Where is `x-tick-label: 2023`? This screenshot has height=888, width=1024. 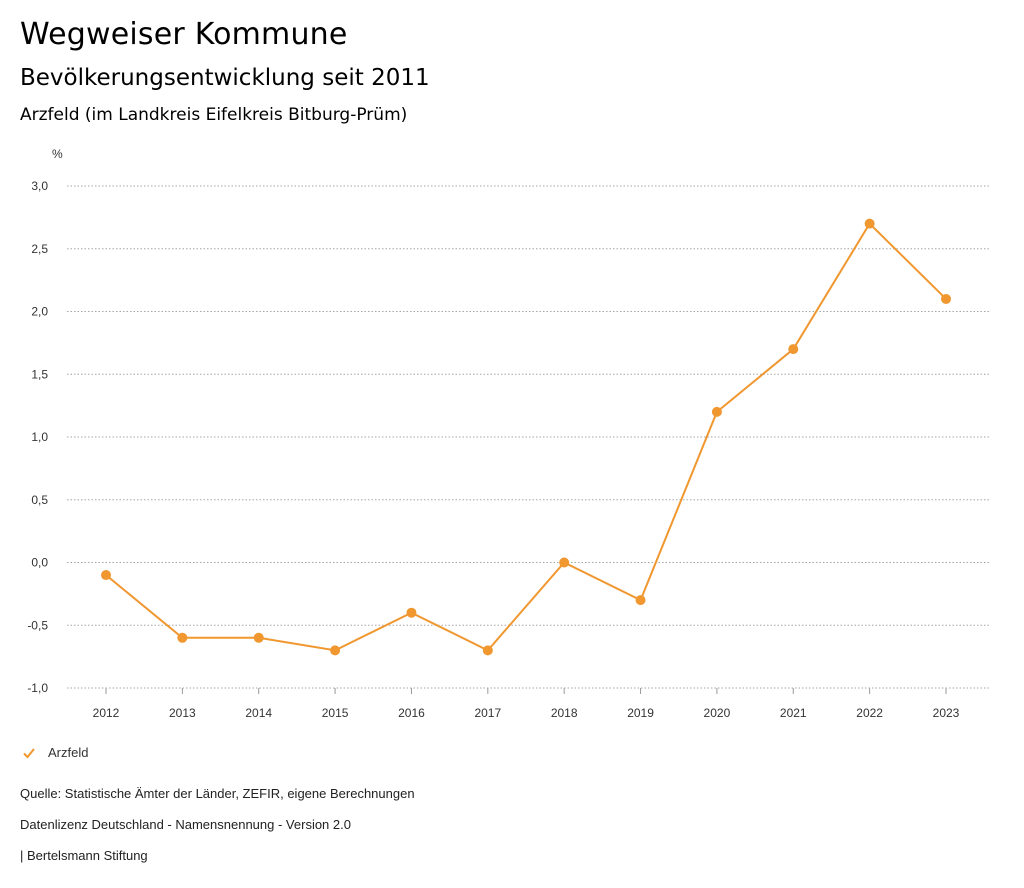 x-tick-label: 2023 is located at coordinates (946, 713).